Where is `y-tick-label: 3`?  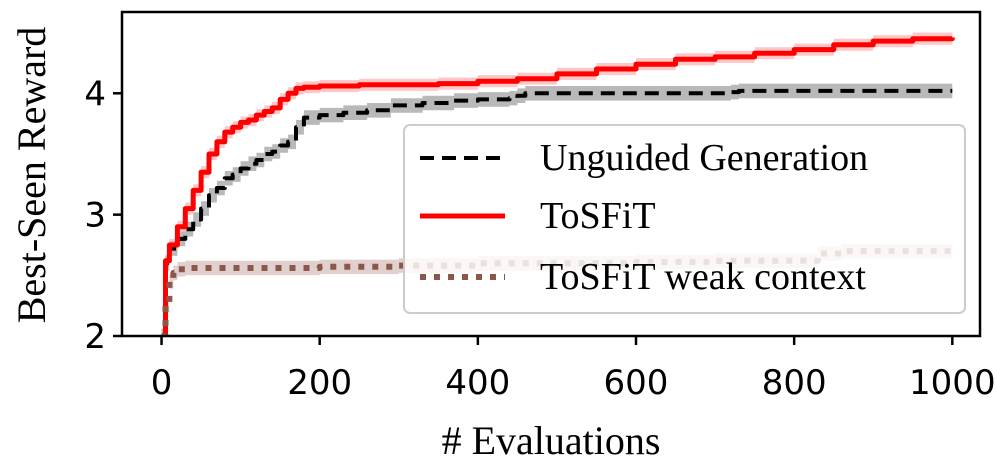 y-tick-label: 3 is located at coordinates (95, 216).